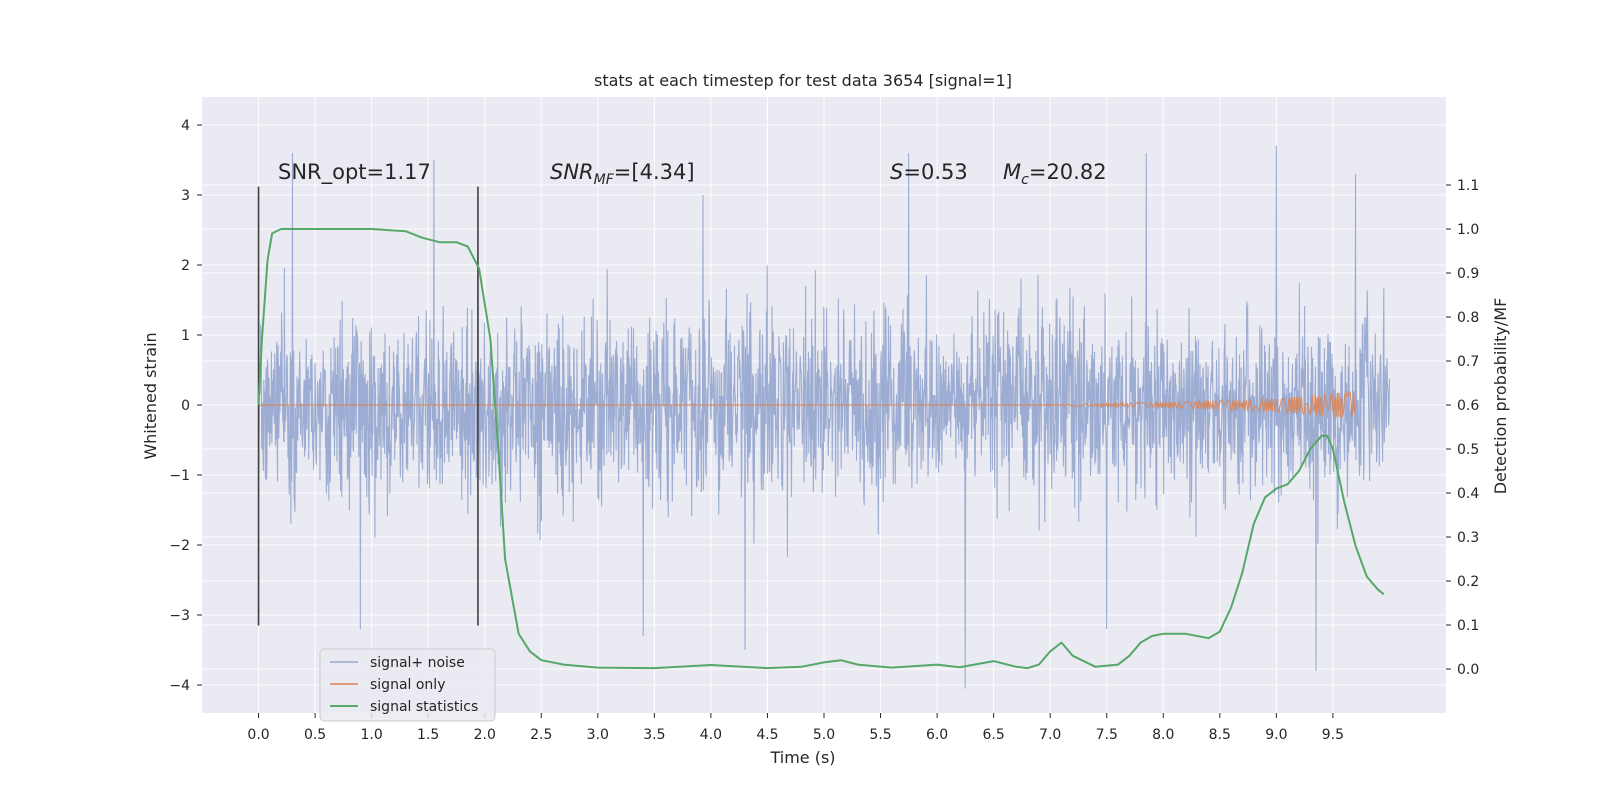 The width and height of the screenshot is (1600, 800). What do you see at coordinates (185, 126) in the screenshot?
I see `y-tick-label: 4` at bounding box center [185, 126].